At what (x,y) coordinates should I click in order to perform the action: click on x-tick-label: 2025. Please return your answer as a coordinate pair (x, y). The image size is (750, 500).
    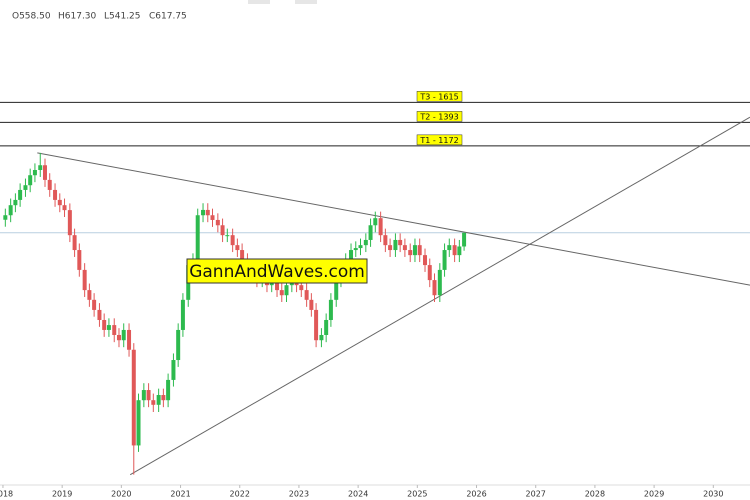
    Looking at the image, I should click on (417, 494).